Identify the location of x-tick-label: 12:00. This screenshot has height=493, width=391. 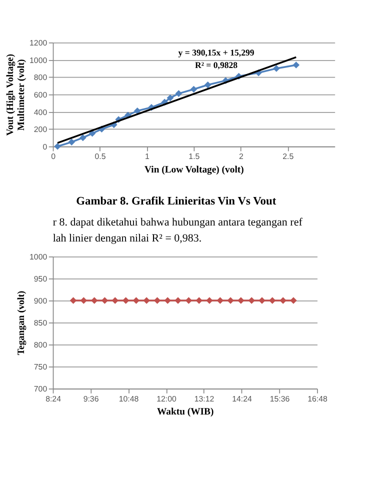
(166, 399).